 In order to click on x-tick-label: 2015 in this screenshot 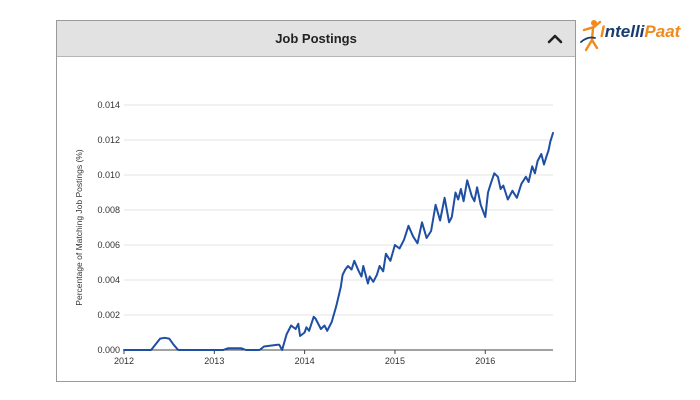, I will do `click(395, 361)`.